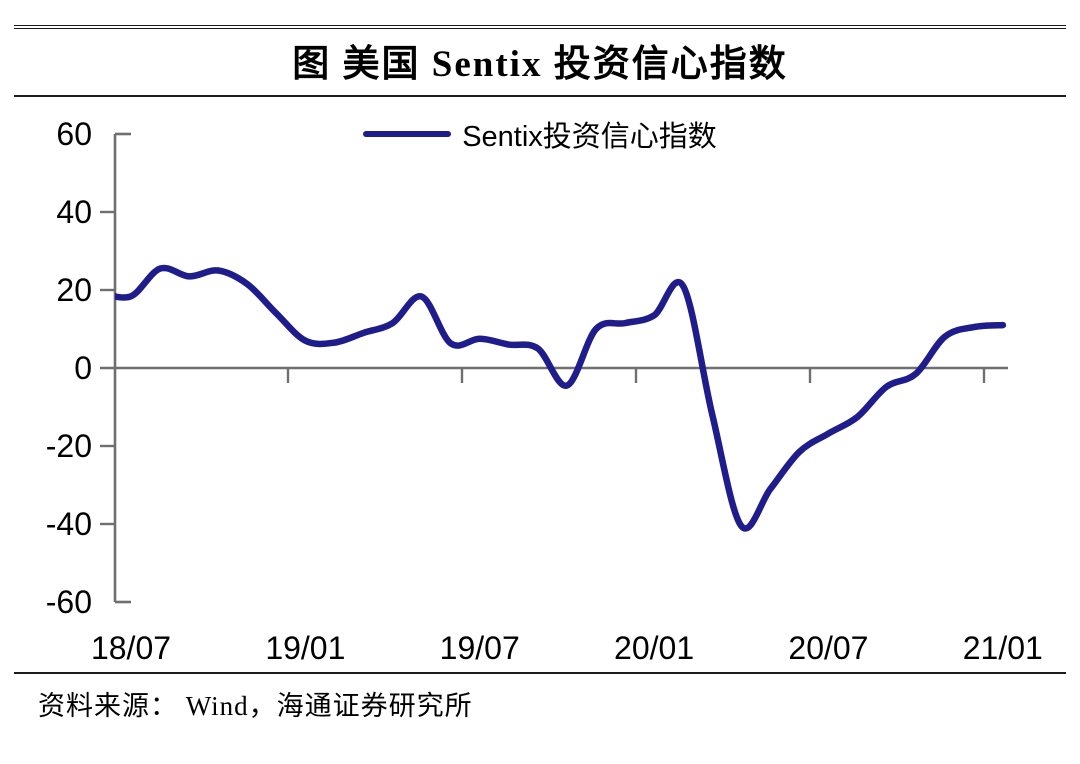 The image size is (1080, 764). I want to click on y-tick-label: 0, so click(83, 368).